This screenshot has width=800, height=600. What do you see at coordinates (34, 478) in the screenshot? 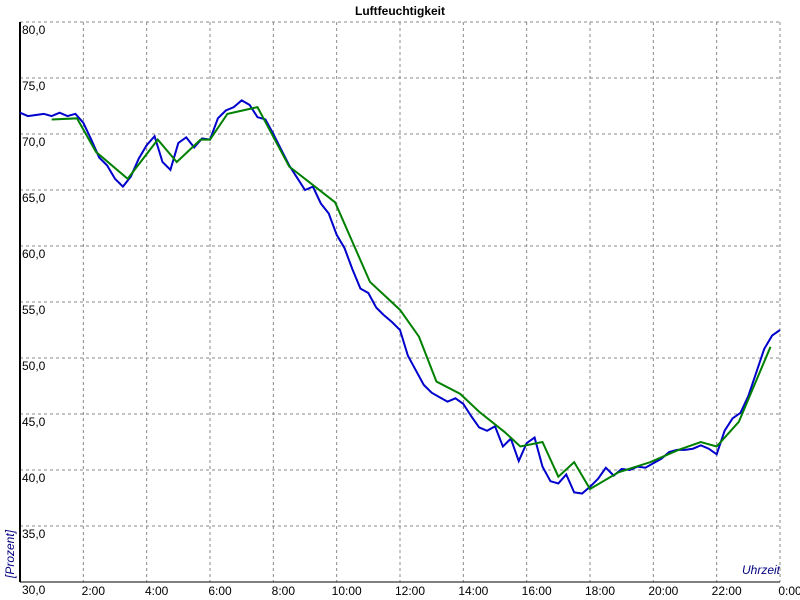
I see `y-tick-label: 40,0` at bounding box center [34, 478].